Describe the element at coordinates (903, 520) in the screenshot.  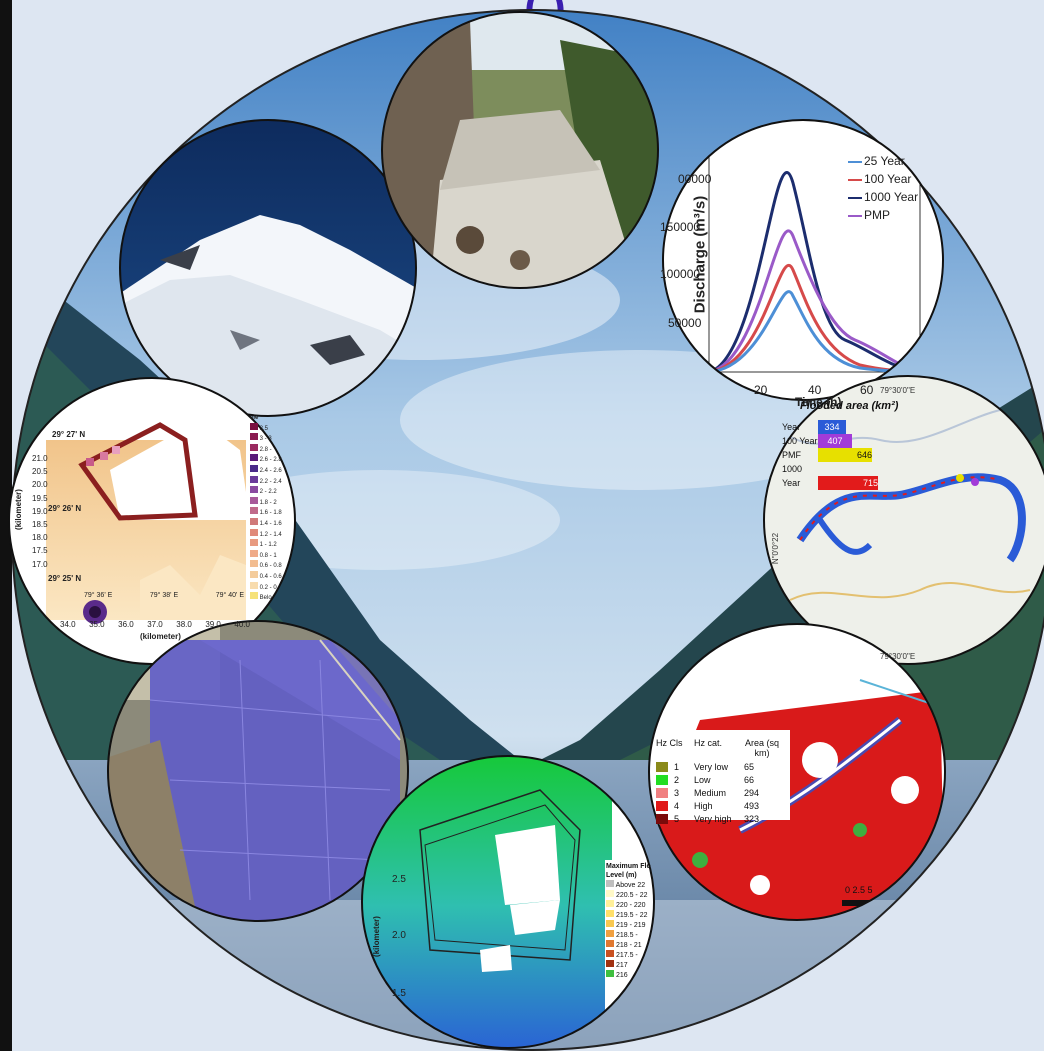
I see `flood-extent-map` at that location.